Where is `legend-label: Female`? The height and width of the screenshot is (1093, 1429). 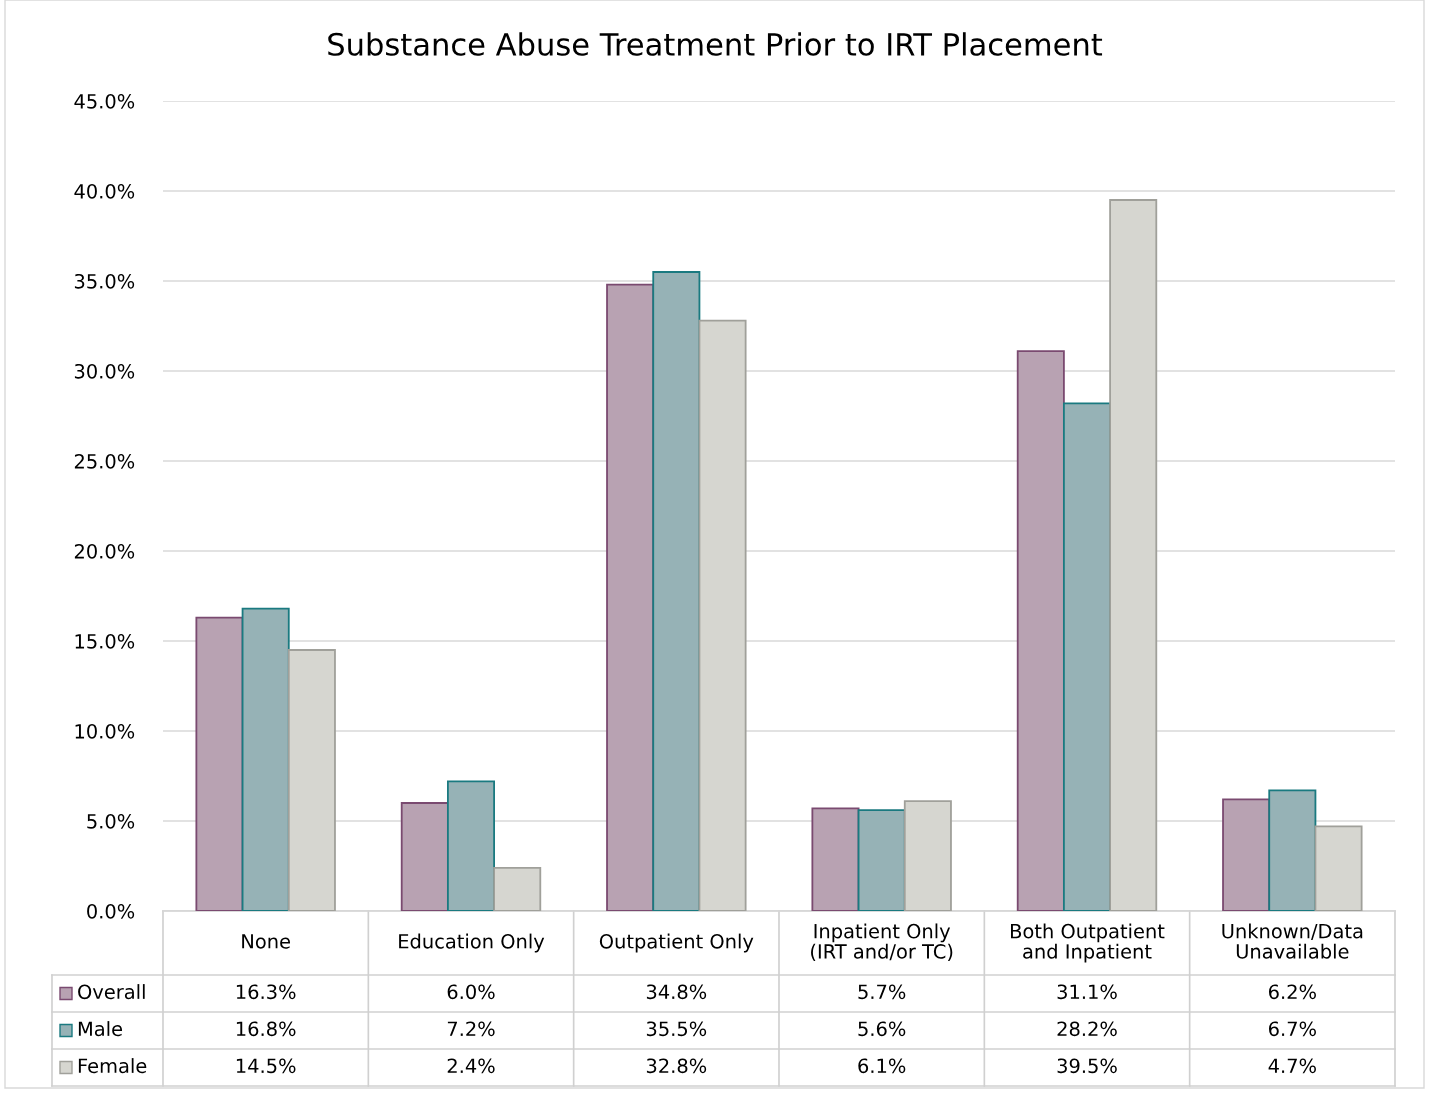 legend-label: Female is located at coordinates (112, 1066).